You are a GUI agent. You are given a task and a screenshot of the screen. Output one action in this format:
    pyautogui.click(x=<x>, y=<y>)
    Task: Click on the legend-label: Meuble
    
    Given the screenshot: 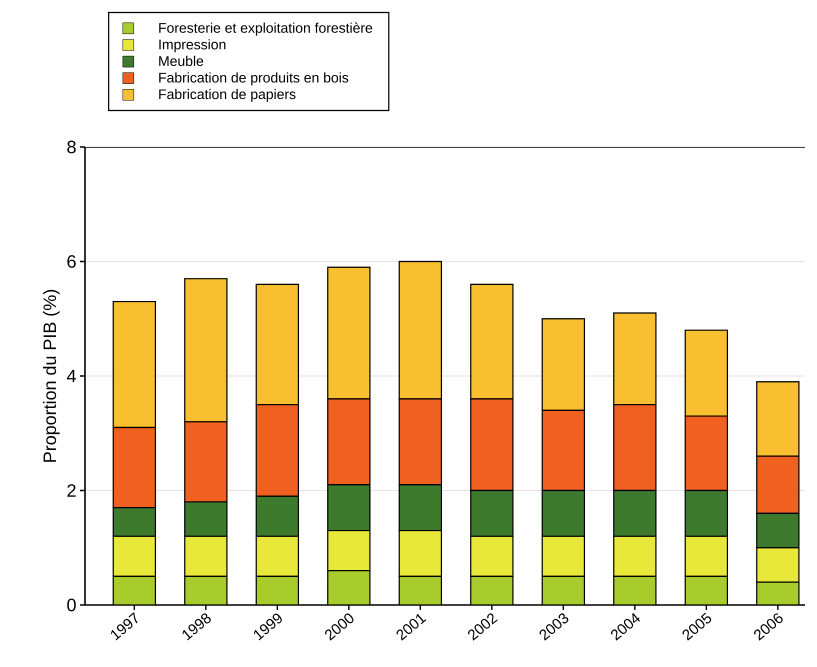 What is the action you would take?
    pyautogui.click(x=181, y=61)
    